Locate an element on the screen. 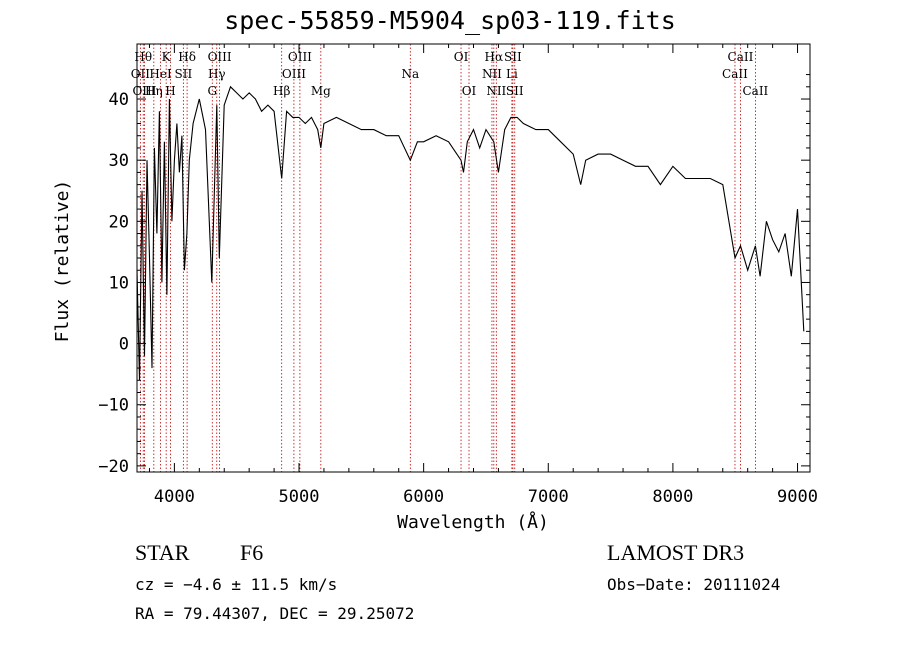  spectral-line-label: Hα is located at coordinates (494, 57).